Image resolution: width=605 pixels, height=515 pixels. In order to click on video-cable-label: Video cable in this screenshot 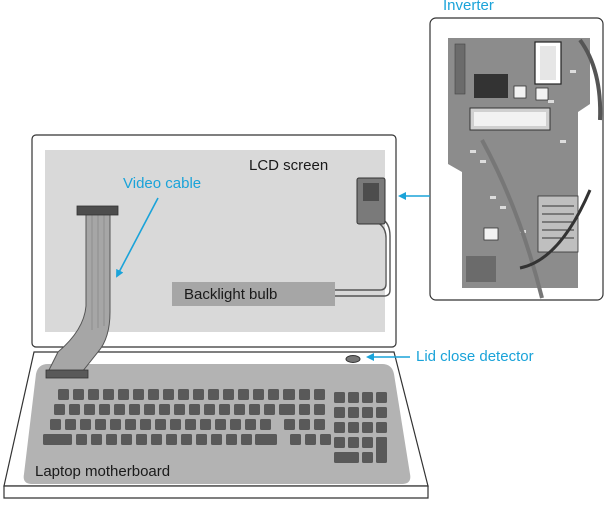, I will do `click(162, 183)`.